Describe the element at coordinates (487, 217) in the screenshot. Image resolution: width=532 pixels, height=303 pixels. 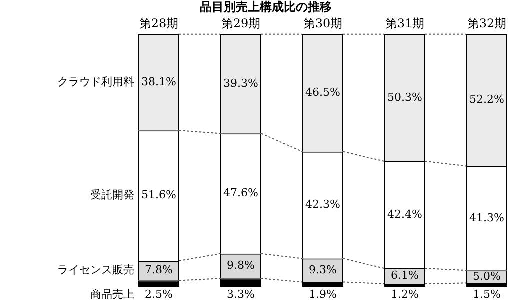
I see `data-label: 41.3%` at that location.